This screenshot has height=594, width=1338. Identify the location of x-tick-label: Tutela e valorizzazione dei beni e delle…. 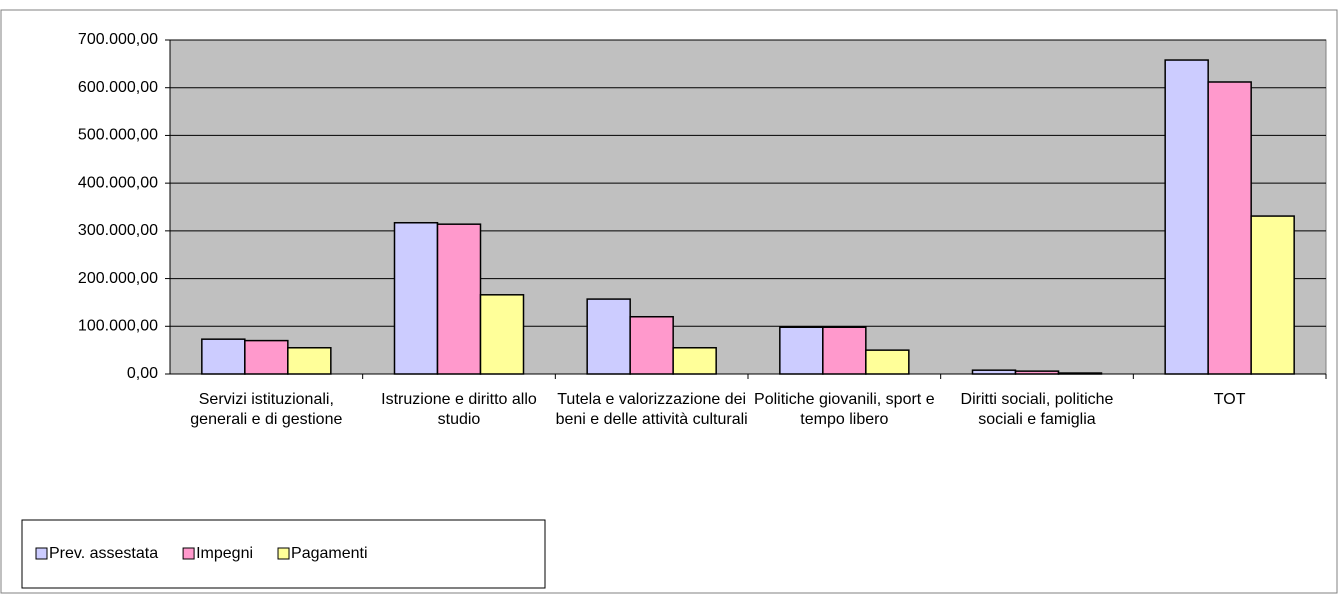
(651, 409).